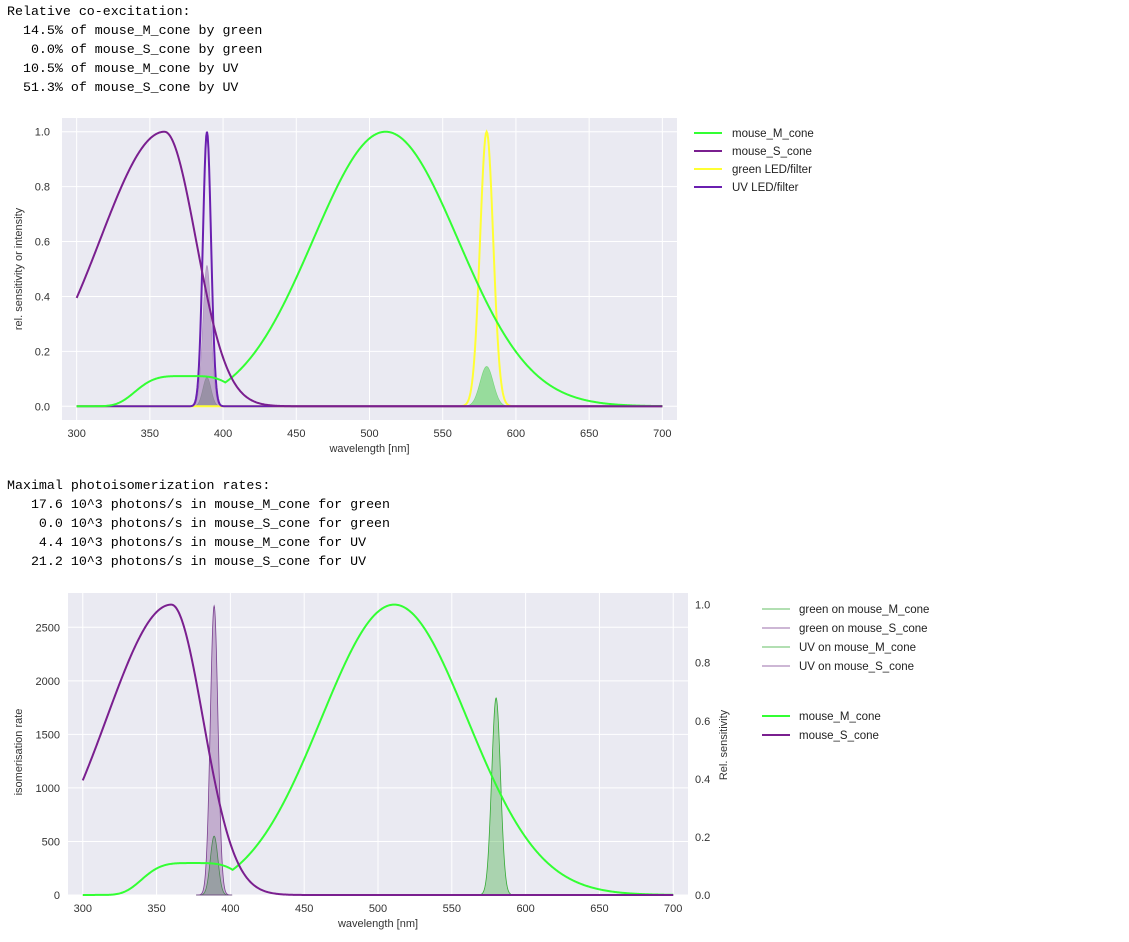 The image size is (1129, 942). I want to click on legend-label: green on mouse_S_cone, so click(863, 629).